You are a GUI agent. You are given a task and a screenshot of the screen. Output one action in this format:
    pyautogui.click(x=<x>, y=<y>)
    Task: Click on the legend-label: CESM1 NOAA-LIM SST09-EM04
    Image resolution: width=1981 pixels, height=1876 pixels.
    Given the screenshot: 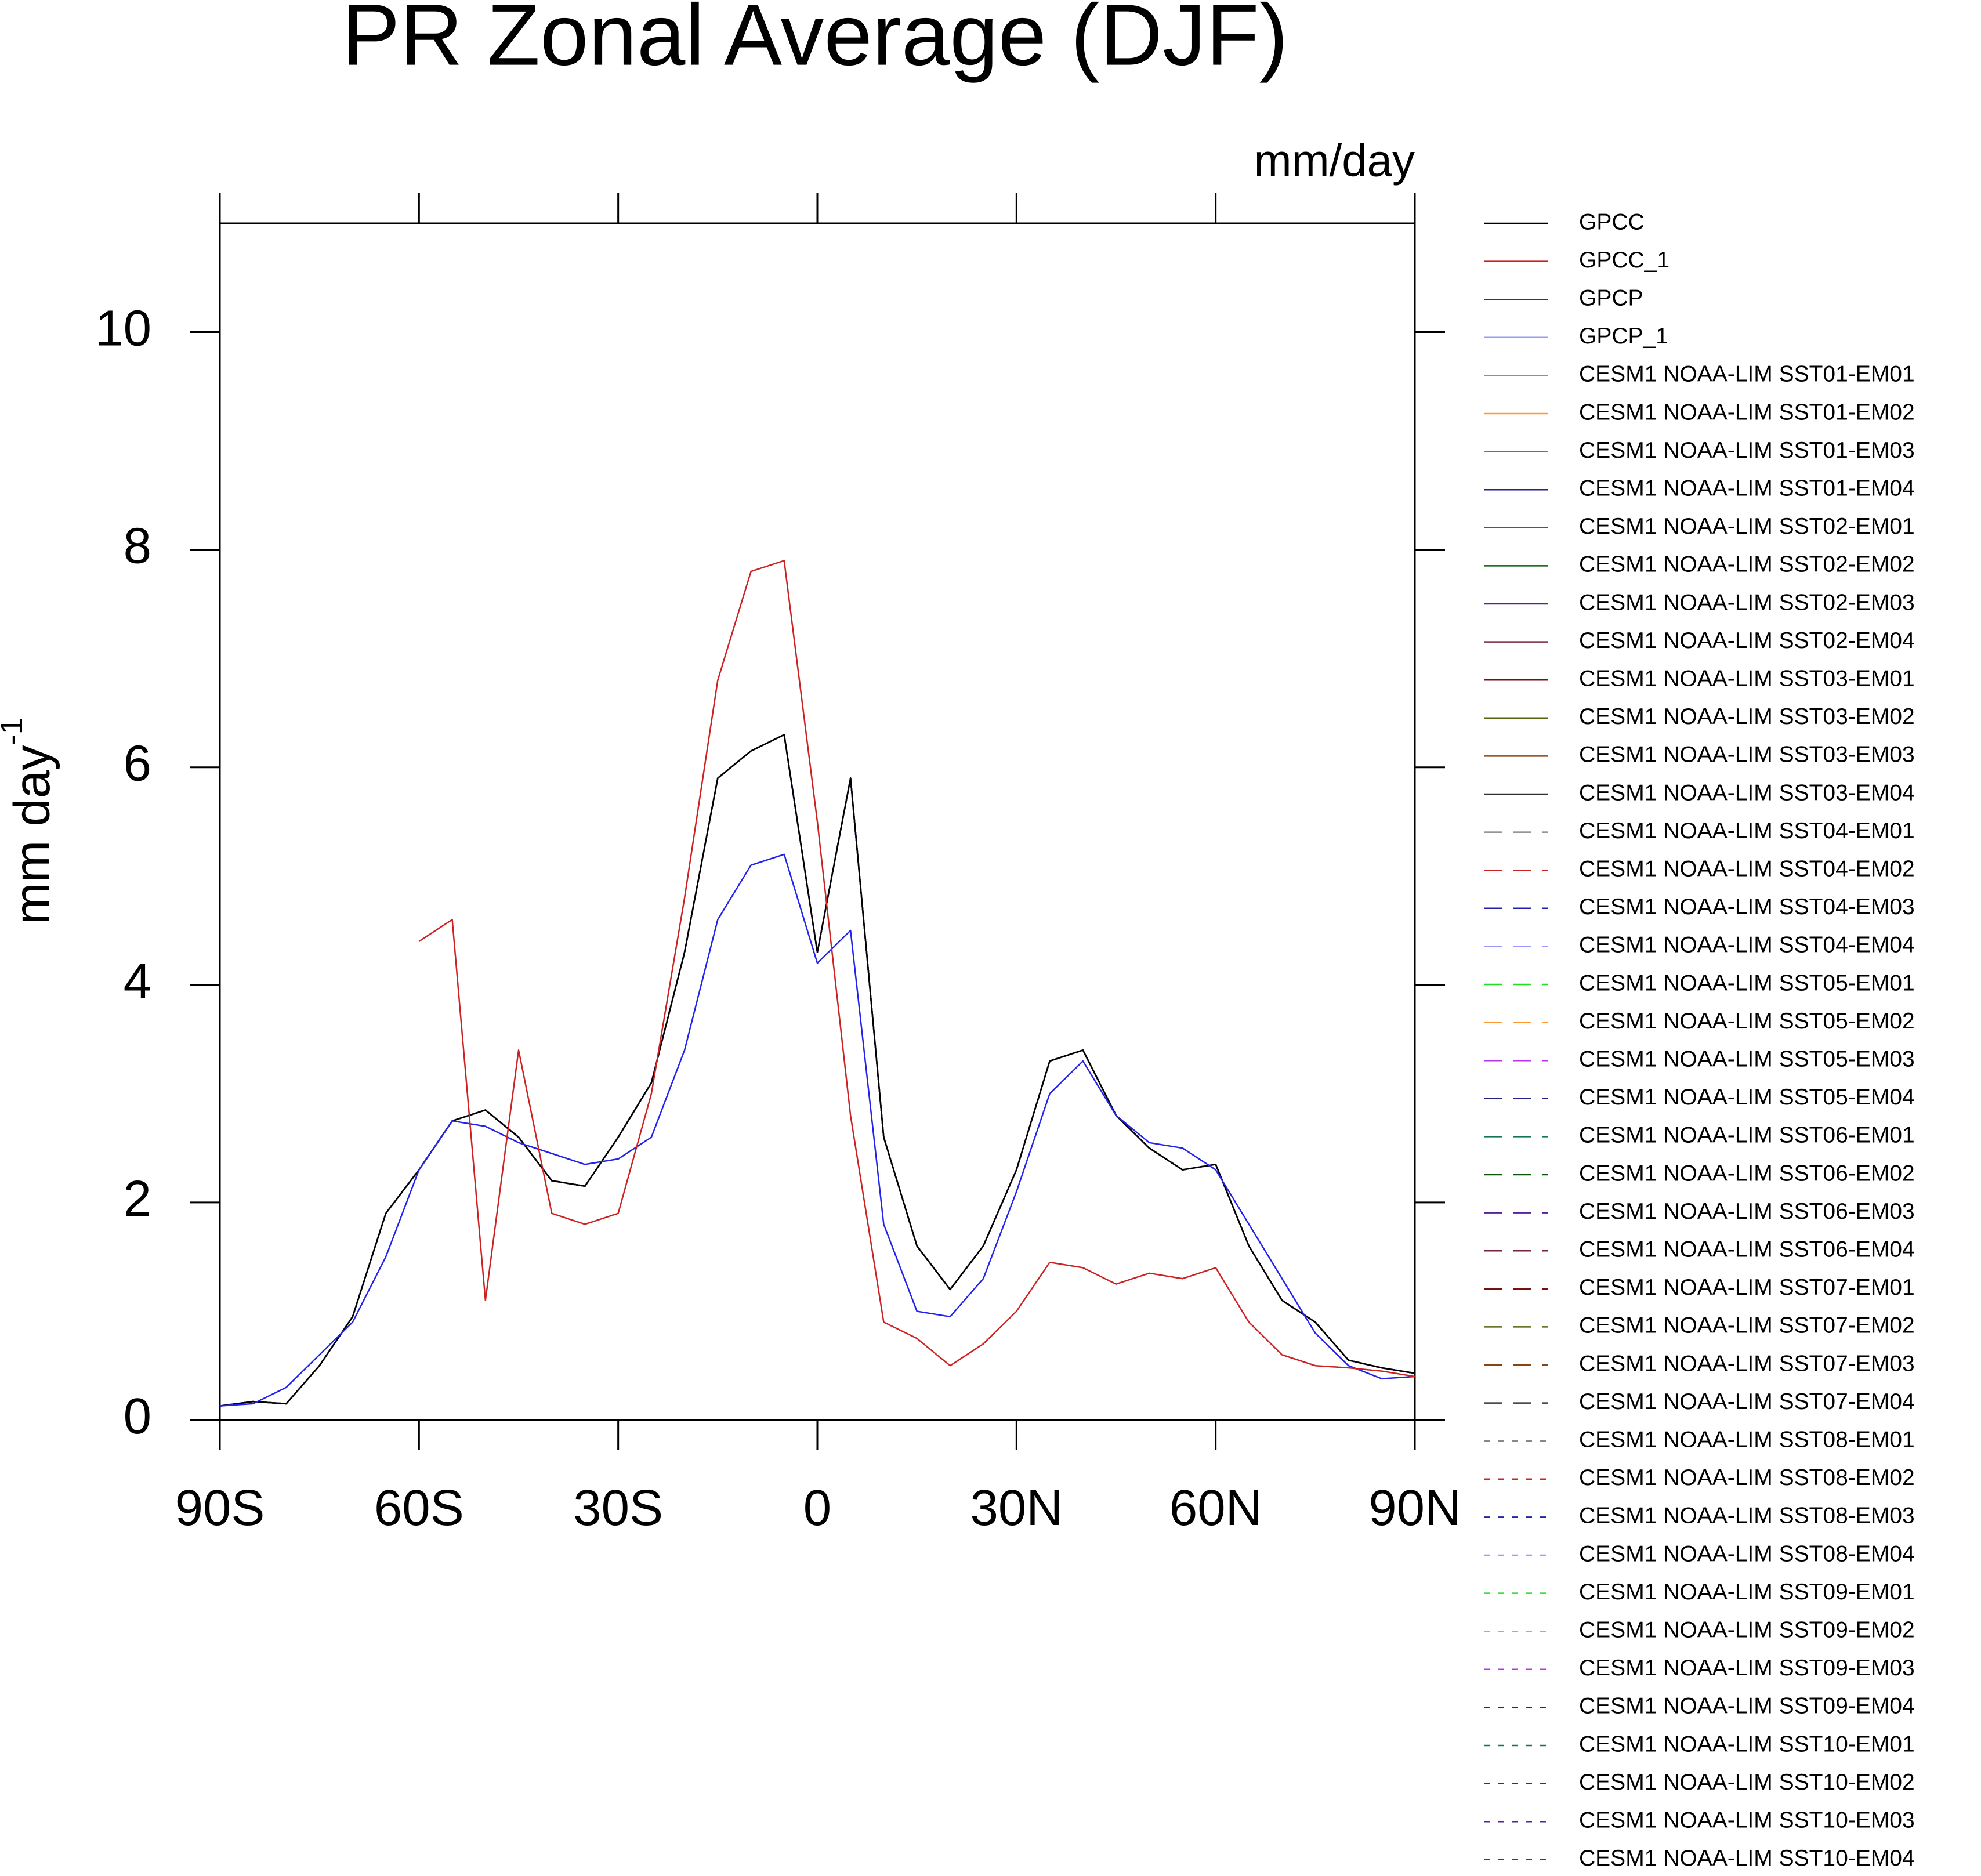 What is the action you would take?
    pyautogui.click(x=1747, y=1707)
    